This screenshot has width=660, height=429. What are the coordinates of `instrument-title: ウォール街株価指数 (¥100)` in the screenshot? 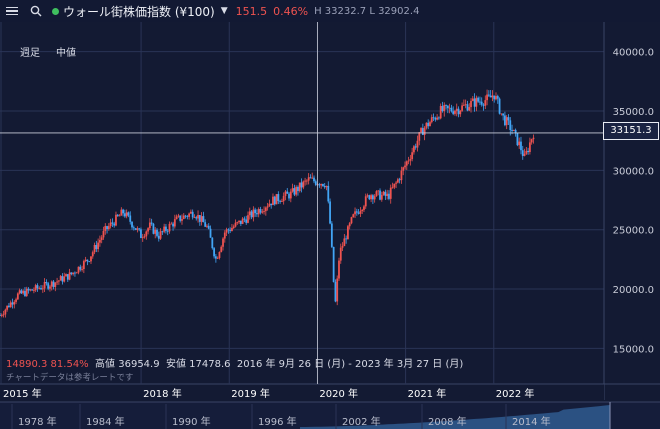 It's located at (139, 11).